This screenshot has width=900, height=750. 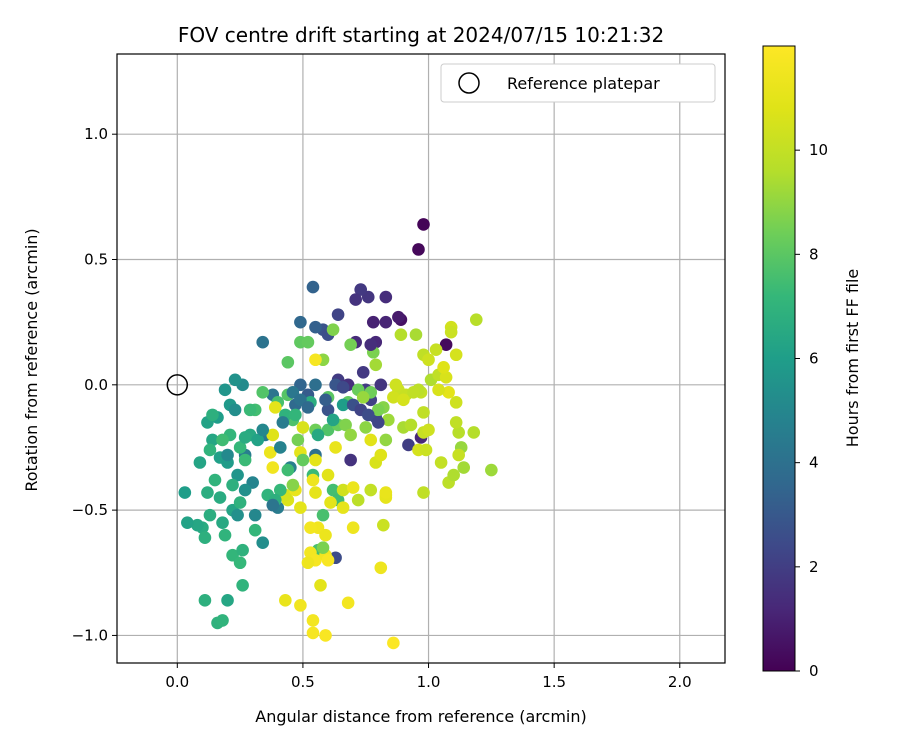 I want to click on x-tick-label: 1.5, so click(x=554, y=682).